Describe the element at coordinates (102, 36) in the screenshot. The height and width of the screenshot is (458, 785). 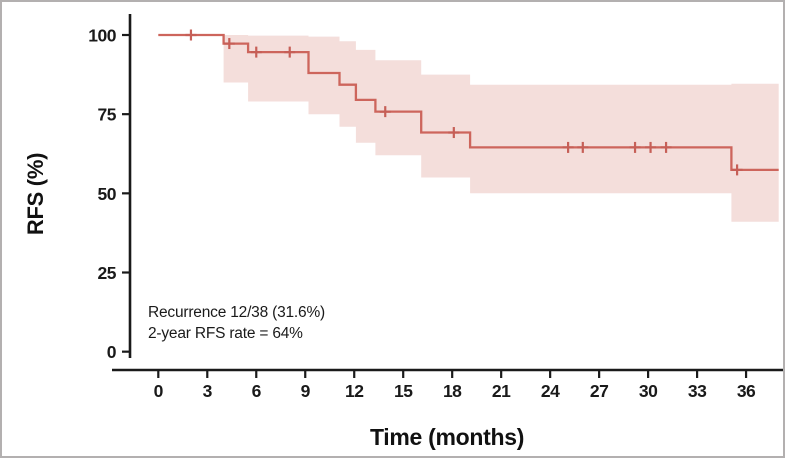
I see `y-tick-label: 100` at that location.